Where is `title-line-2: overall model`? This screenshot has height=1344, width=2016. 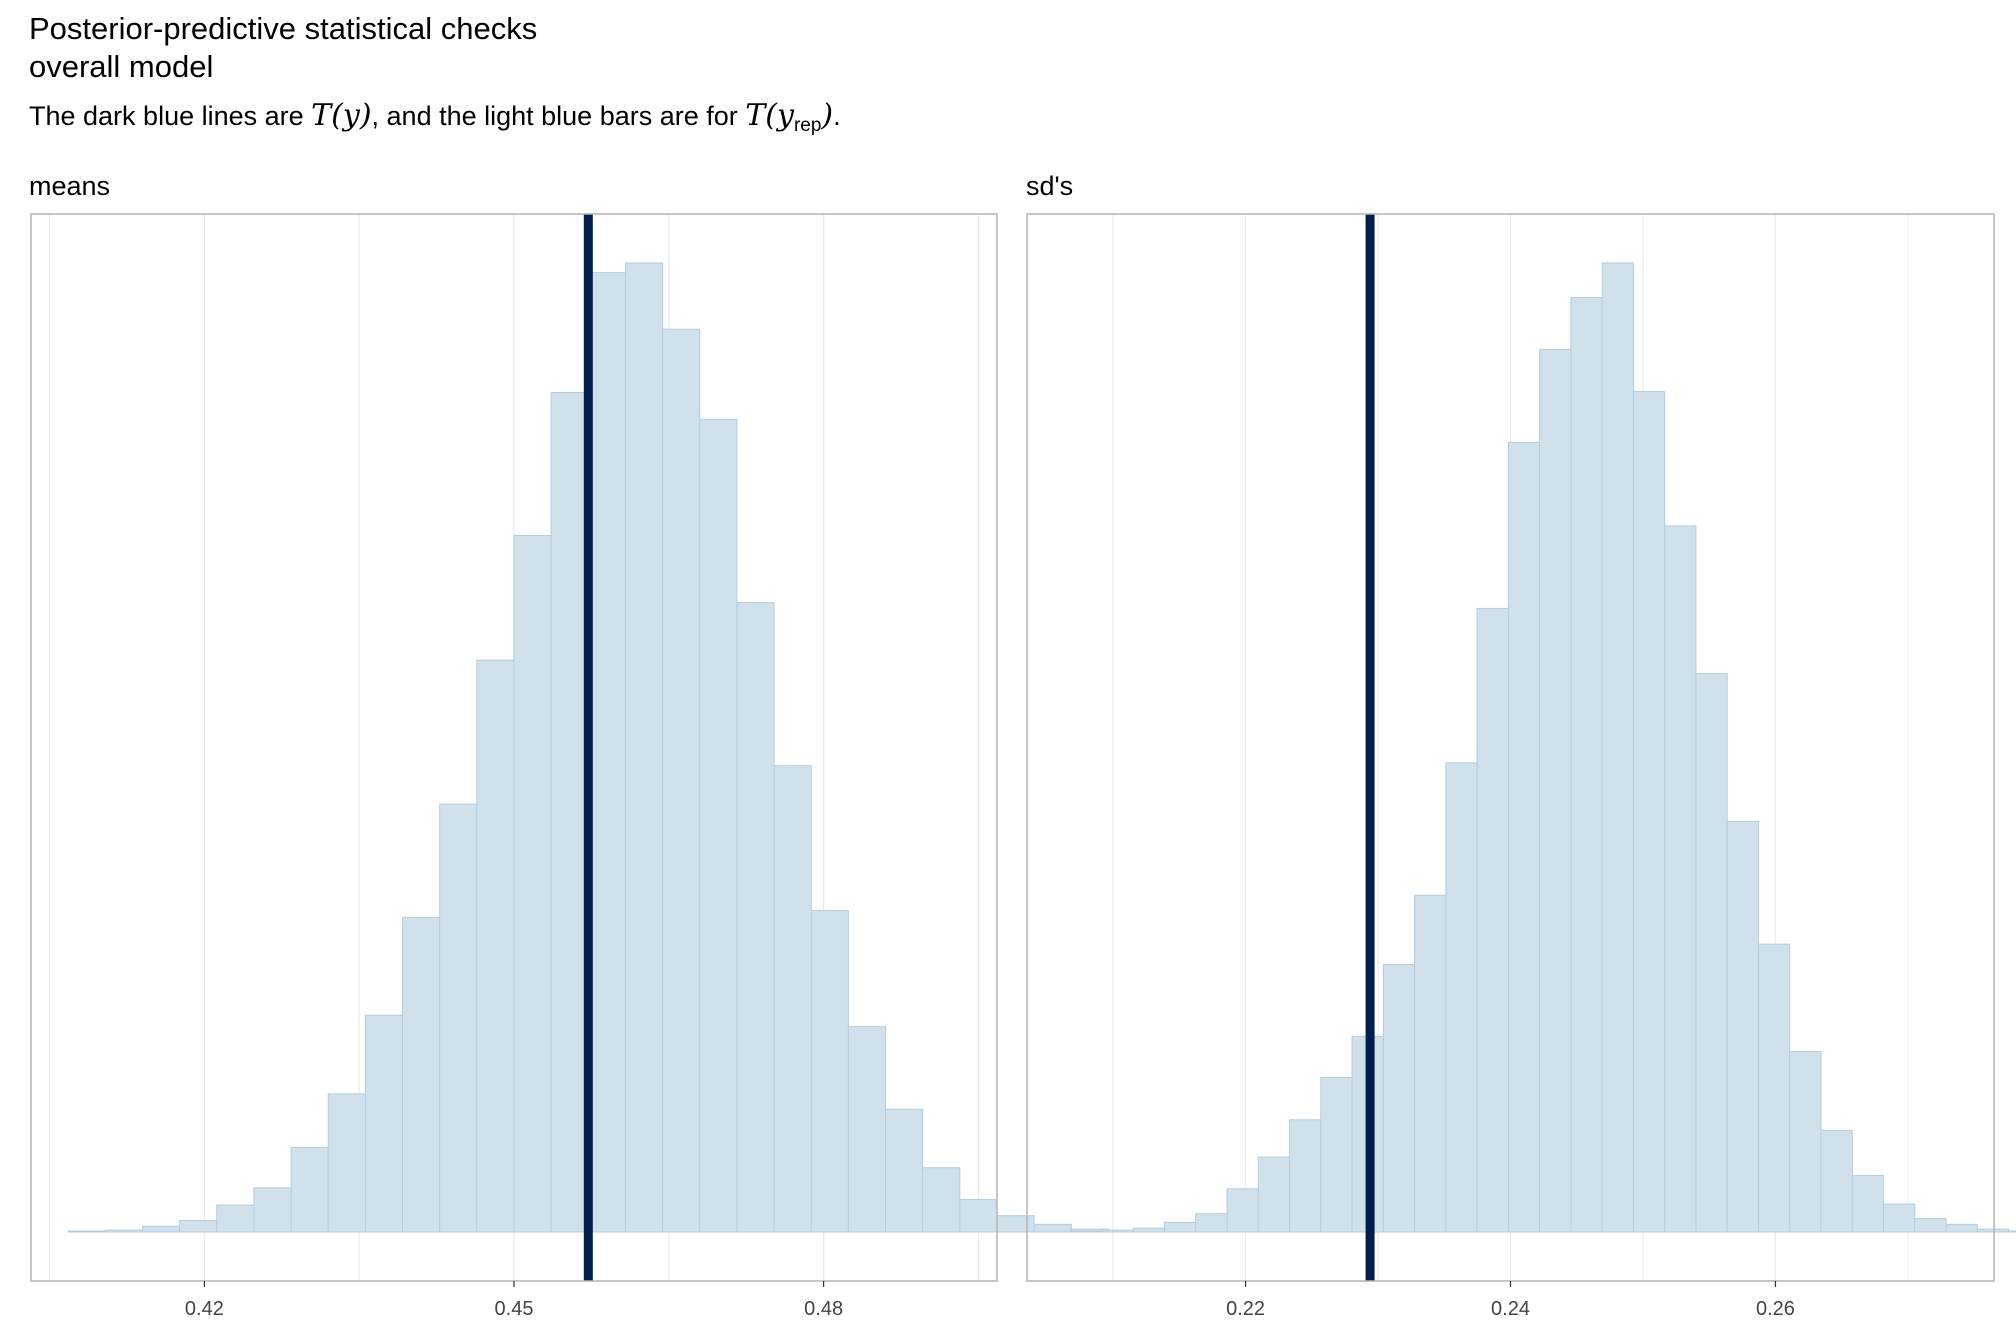 title-line-2: overall model is located at coordinates (121, 66).